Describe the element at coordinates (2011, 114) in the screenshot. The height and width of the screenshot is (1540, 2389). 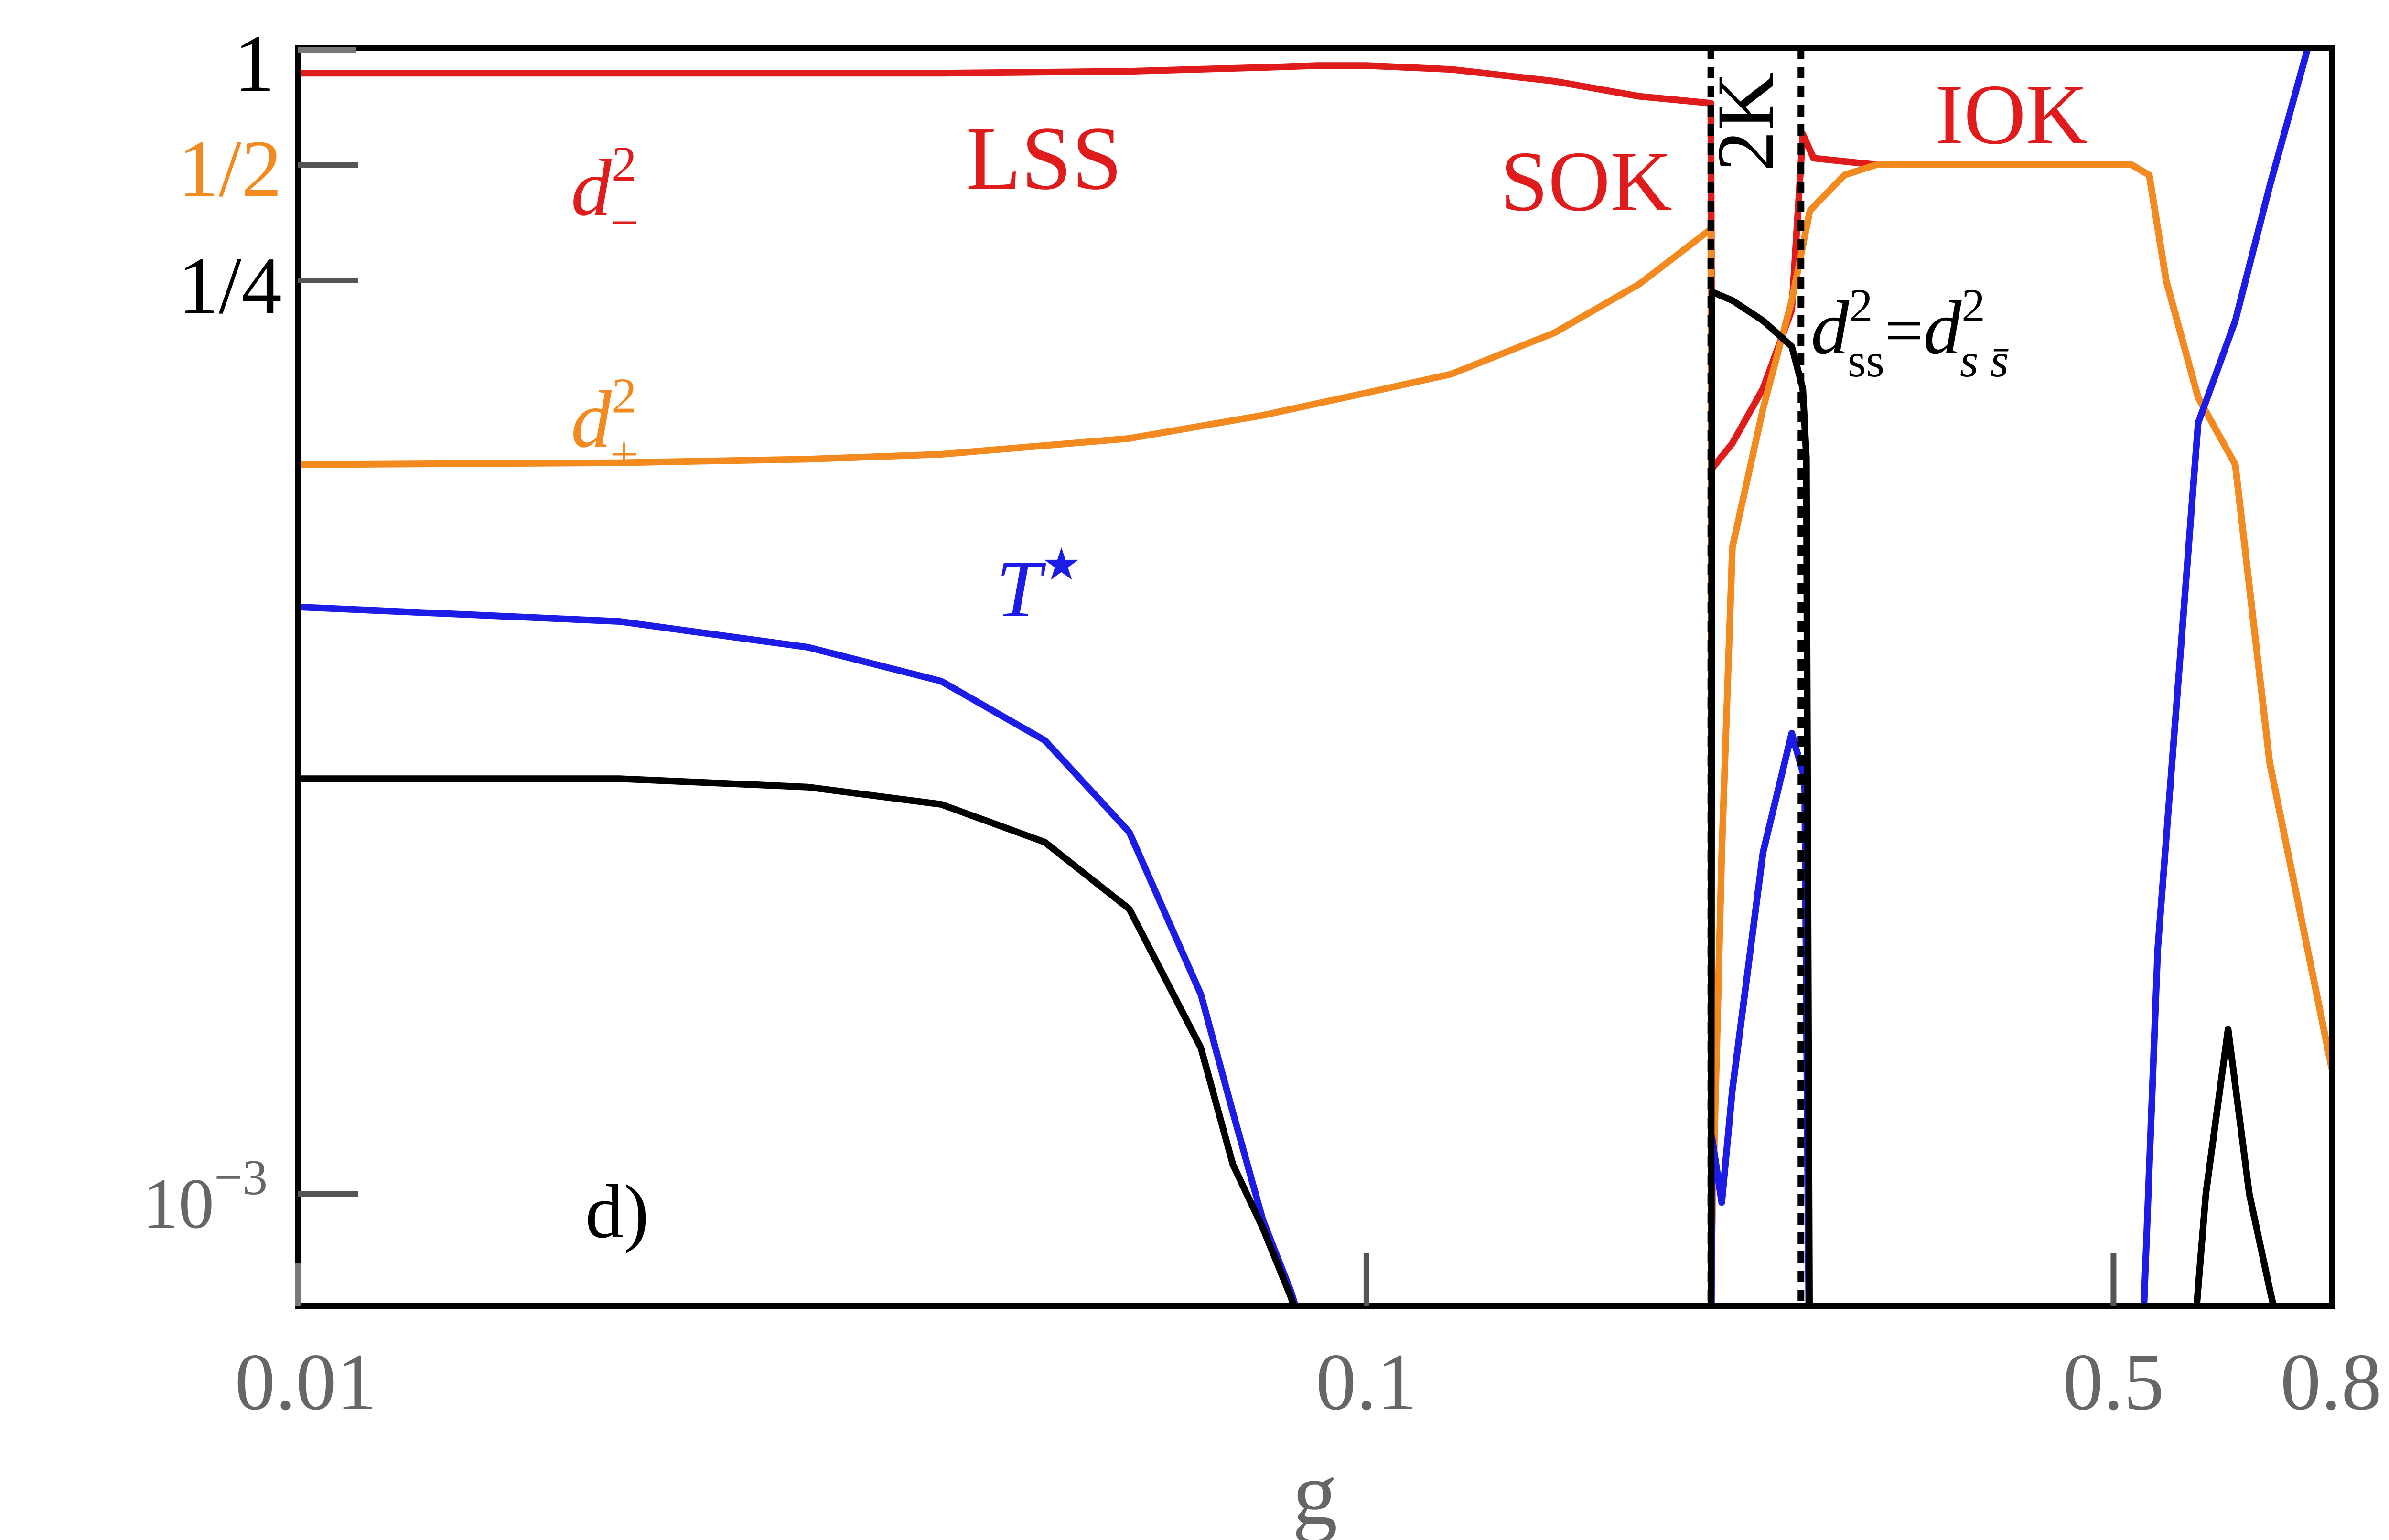
I see `region-label-iok: IOK` at that location.